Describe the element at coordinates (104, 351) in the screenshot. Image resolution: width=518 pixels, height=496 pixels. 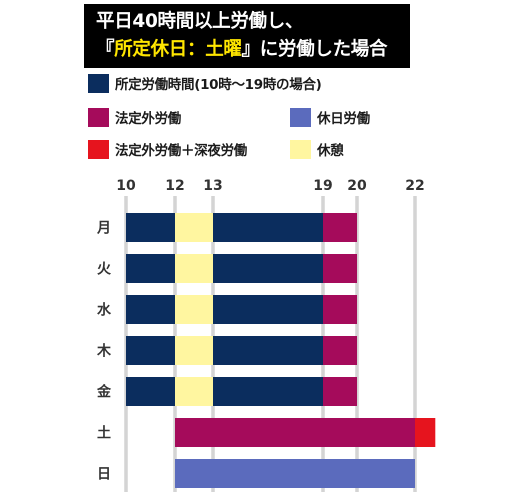
I see `day-label-3: 木` at that location.